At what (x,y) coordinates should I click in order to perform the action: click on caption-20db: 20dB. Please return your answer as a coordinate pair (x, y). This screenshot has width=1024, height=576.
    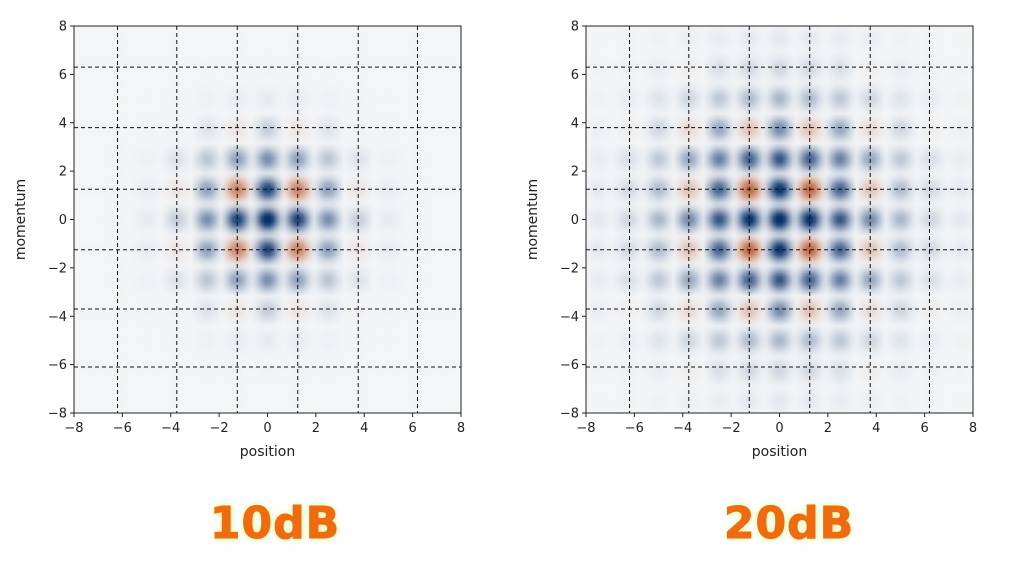
    Looking at the image, I should click on (789, 524).